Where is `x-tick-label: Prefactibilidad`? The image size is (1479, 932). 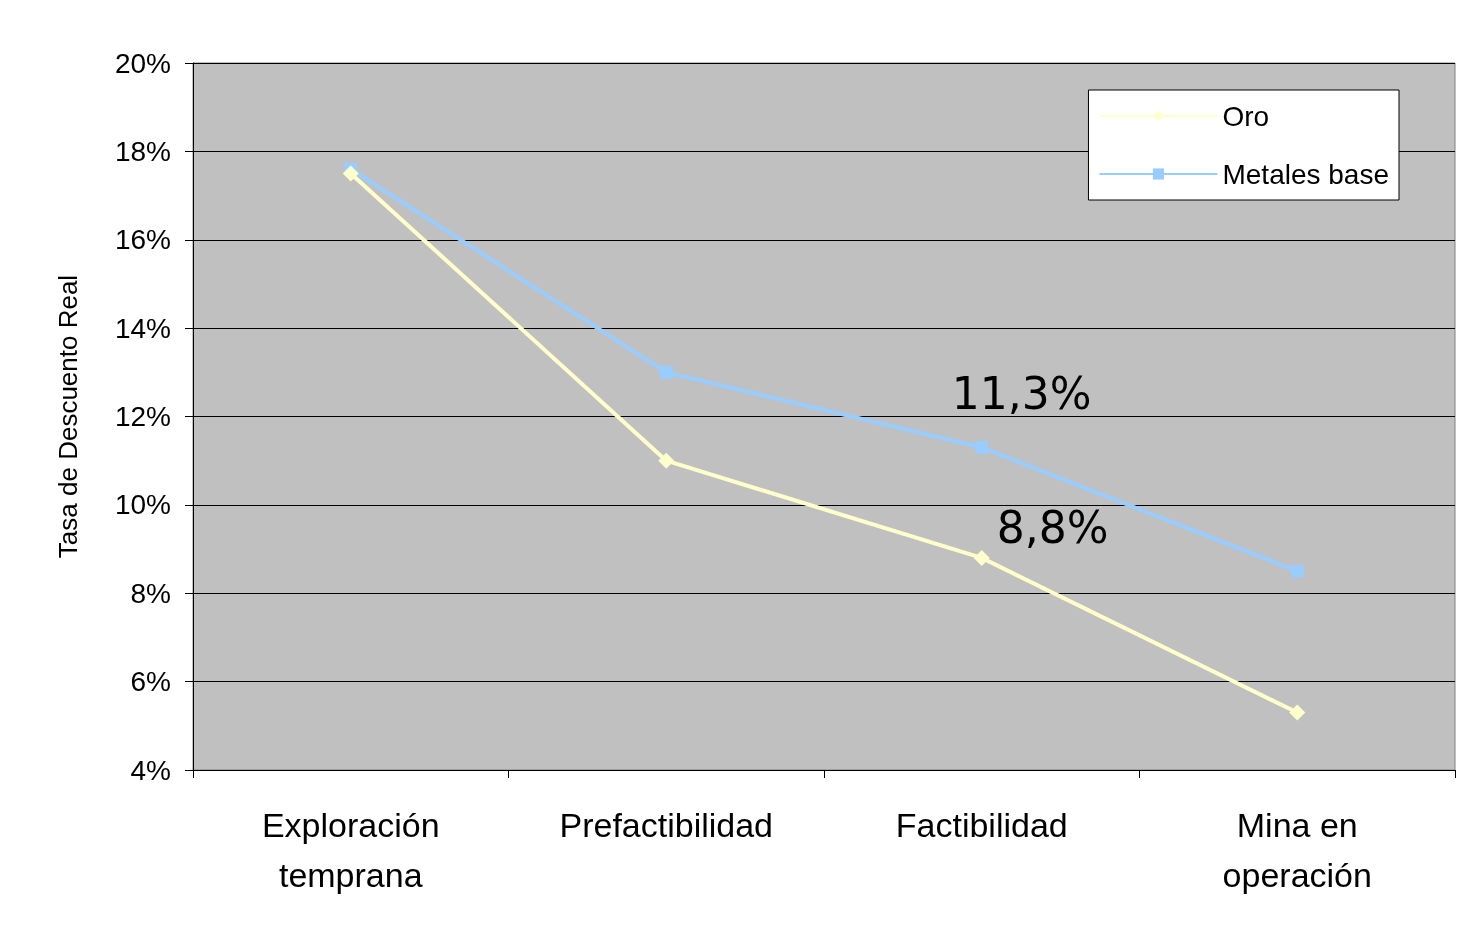
x-tick-label: Prefactibilidad is located at coordinates (666, 825).